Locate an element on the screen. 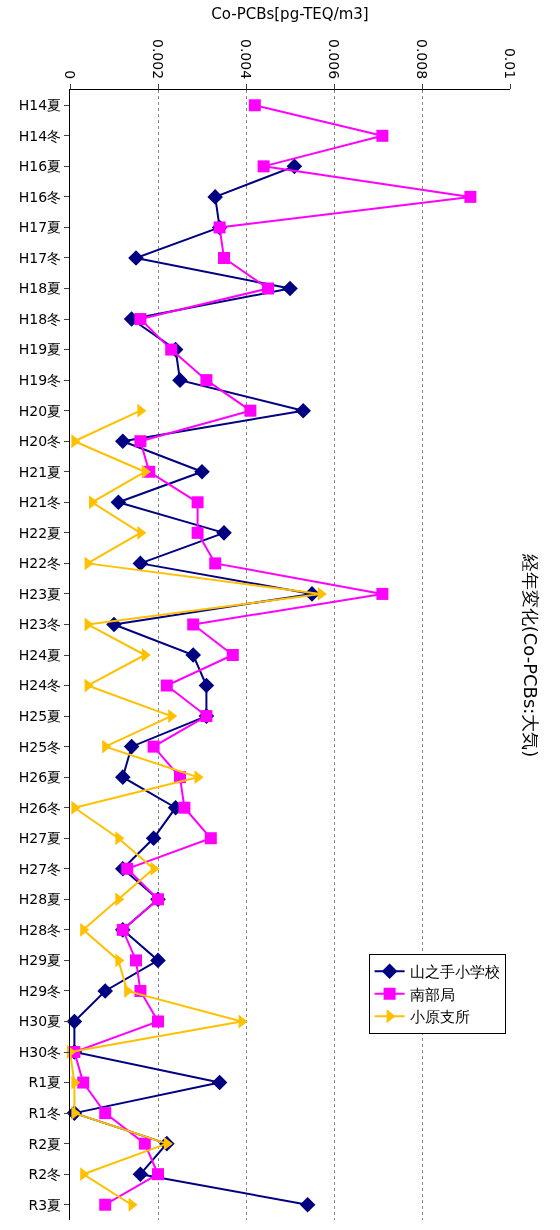 The width and height of the screenshot is (560, 1230). y-tick-label: H17冬 is located at coordinates (40, 257).